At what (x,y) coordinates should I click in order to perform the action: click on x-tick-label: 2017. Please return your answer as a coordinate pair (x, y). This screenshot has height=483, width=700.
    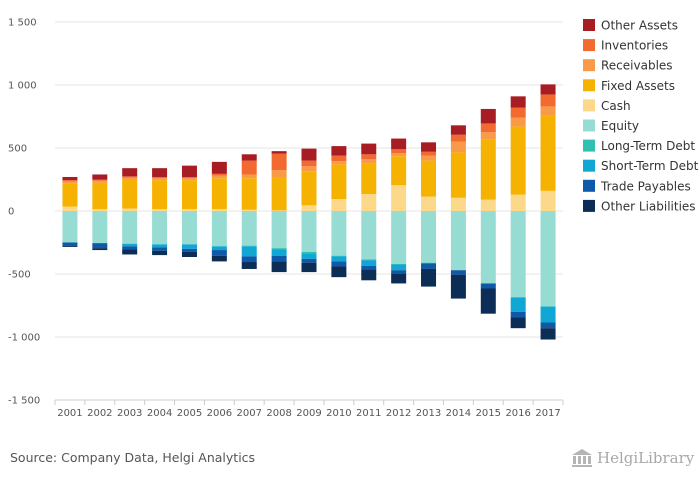
    Looking at the image, I should click on (547, 413).